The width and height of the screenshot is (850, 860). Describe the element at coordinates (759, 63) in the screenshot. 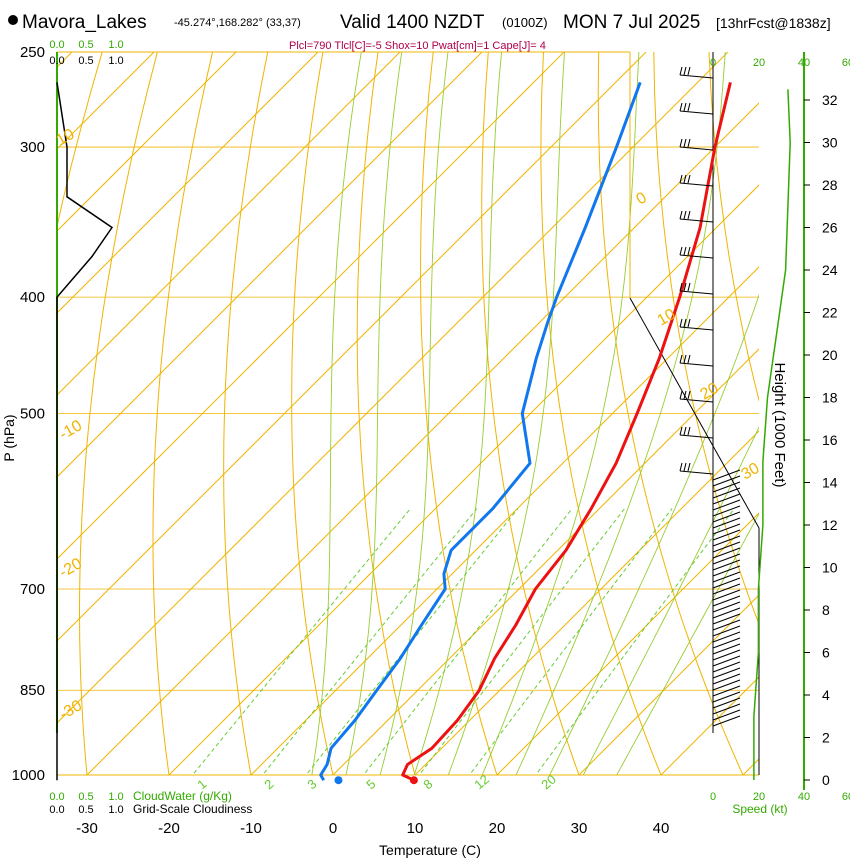

I see `speed-top-tick: 20` at that location.